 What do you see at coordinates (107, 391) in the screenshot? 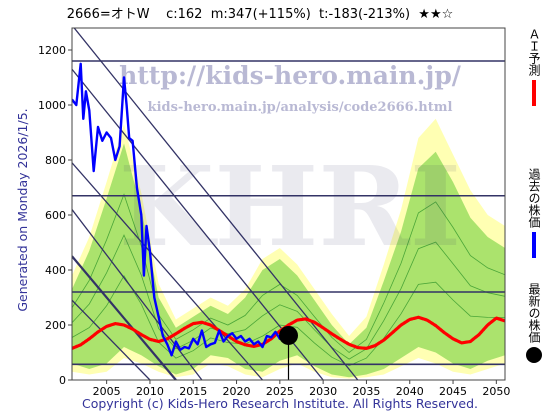
I see `x-tick-label-0: 2005` at bounding box center [107, 391].